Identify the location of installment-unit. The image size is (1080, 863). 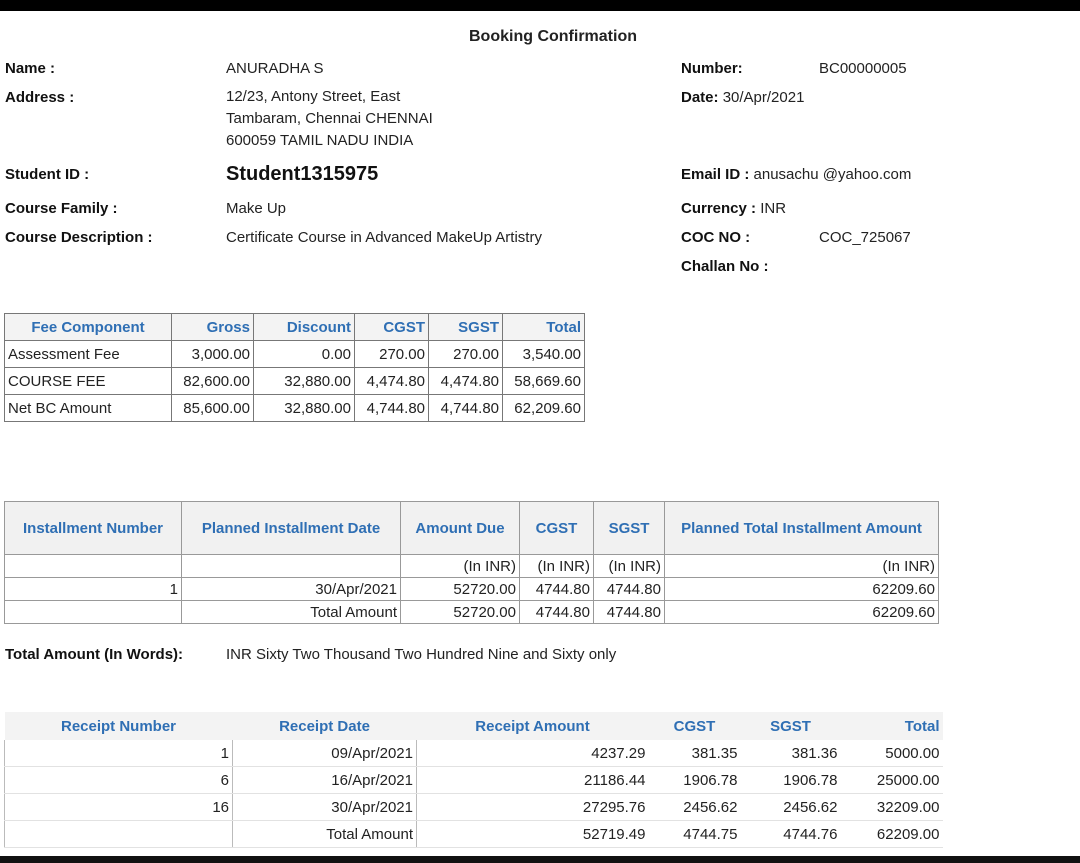
(93, 566).